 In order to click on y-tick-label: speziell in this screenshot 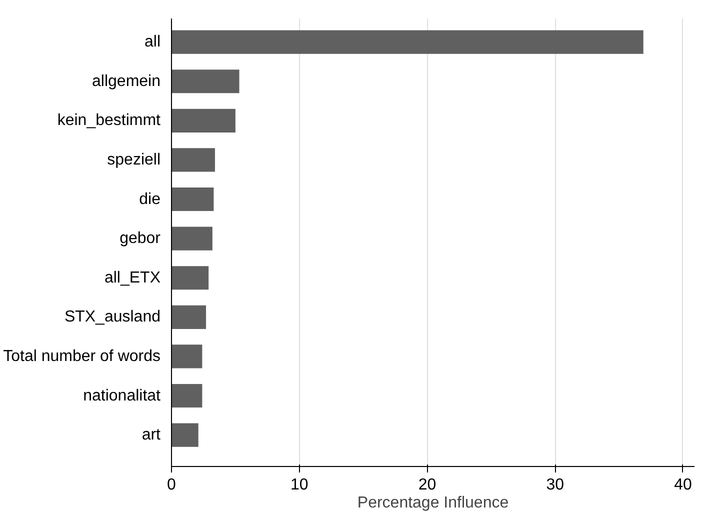, I will do `click(133, 159)`.